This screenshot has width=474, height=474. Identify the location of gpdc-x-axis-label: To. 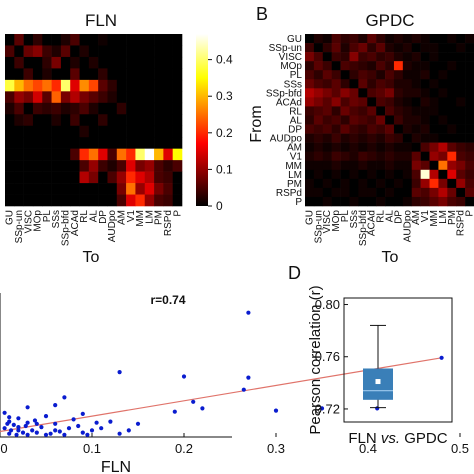
(390, 257).